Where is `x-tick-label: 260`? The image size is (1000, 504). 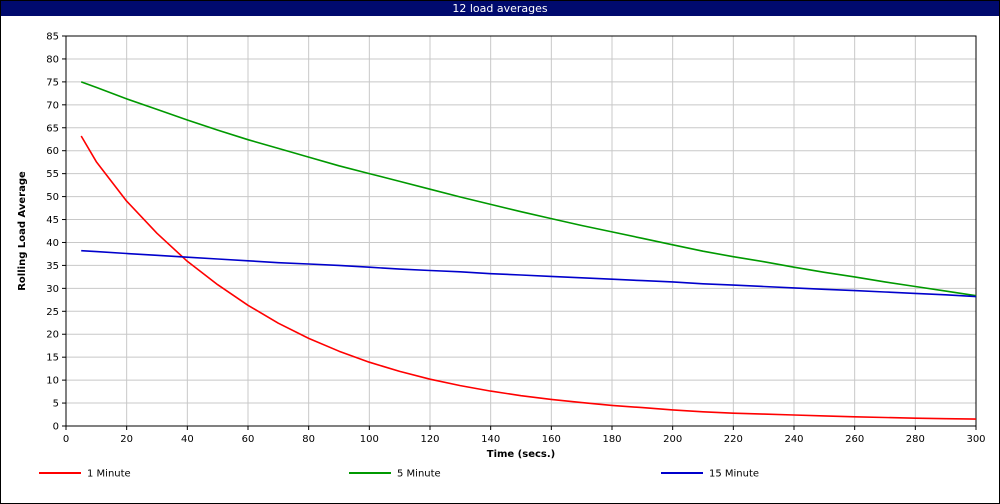 x-tick-label: 260 is located at coordinates (854, 439).